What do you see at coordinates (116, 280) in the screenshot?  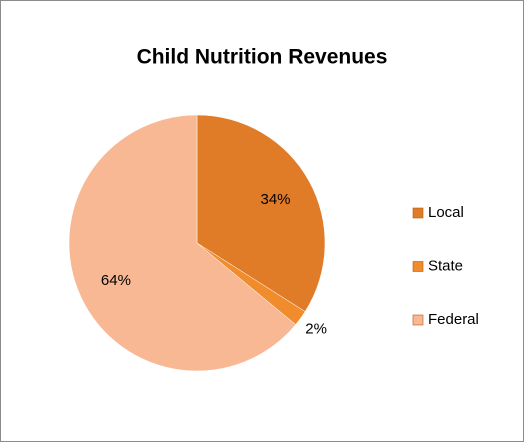 I see `data-label: 64%` at bounding box center [116, 280].